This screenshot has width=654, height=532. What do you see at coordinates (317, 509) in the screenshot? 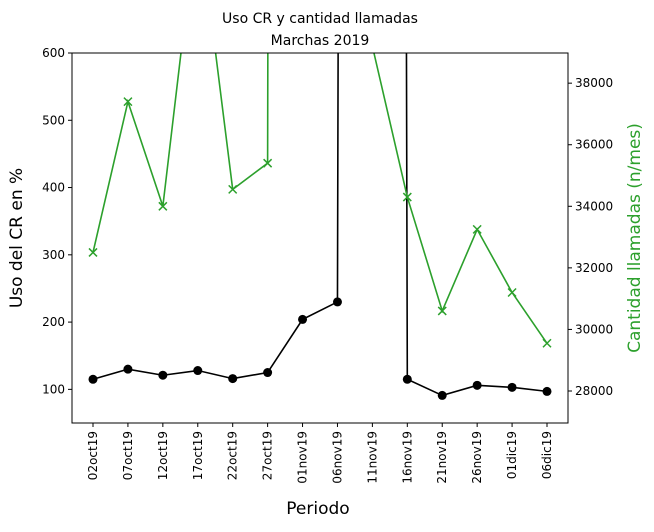
I see `x-axis-label: Periodo` at bounding box center [317, 509].